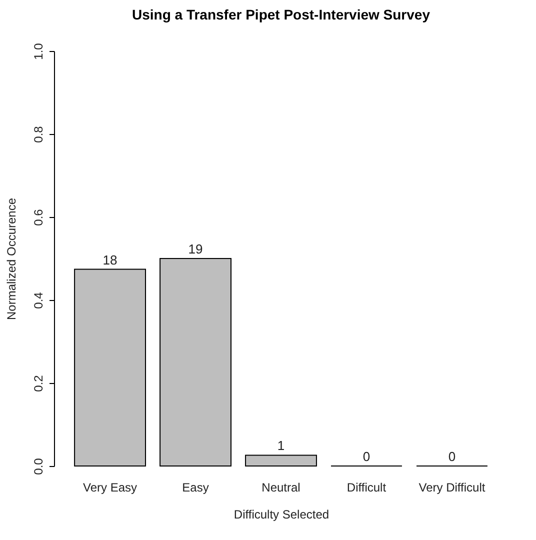 Image resolution: width=536 pixels, height=540 pixels. Describe the element at coordinates (39, 134) in the screenshot. I see `y-tick-label: 0.8` at that location.